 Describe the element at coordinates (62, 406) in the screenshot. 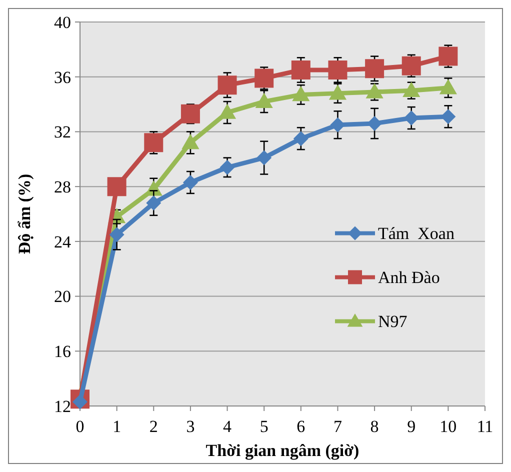

I see `y-tick-label: 12` at that location.